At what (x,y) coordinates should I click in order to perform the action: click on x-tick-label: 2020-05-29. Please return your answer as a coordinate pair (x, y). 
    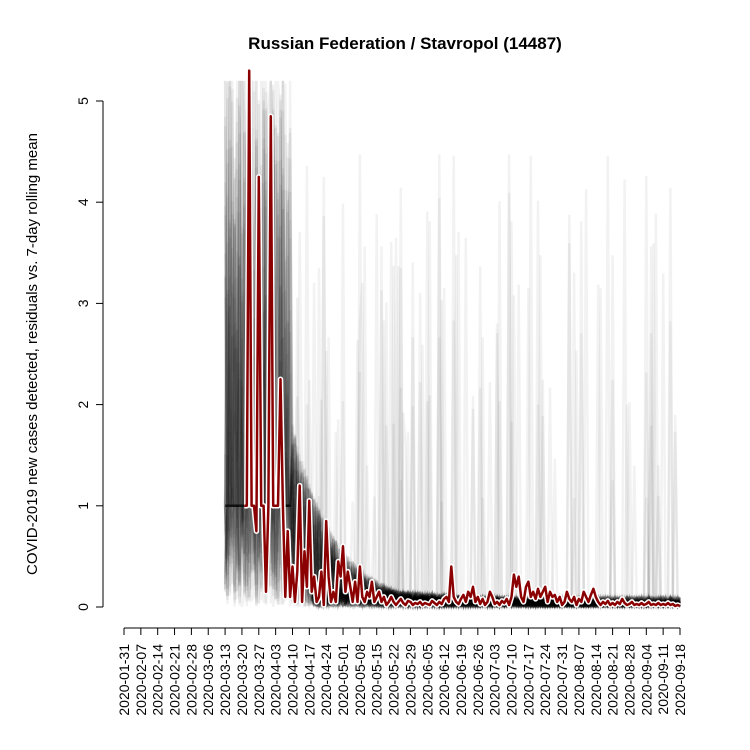
    Looking at the image, I should click on (410, 680).